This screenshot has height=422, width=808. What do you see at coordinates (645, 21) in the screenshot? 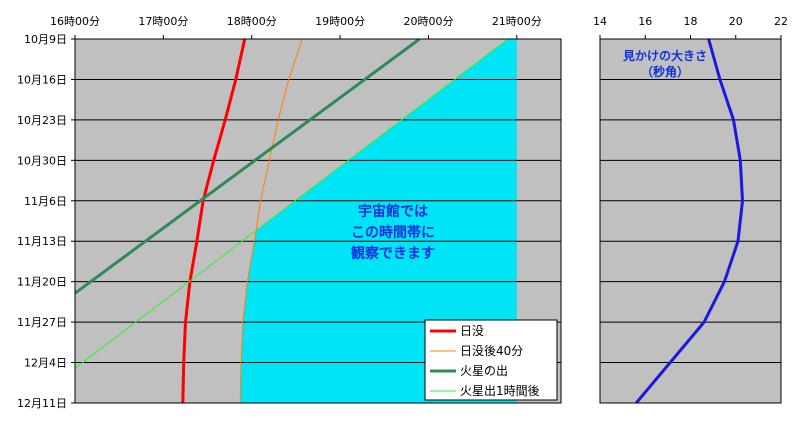
I see `side-x-tick-label: 16` at bounding box center [645, 21].